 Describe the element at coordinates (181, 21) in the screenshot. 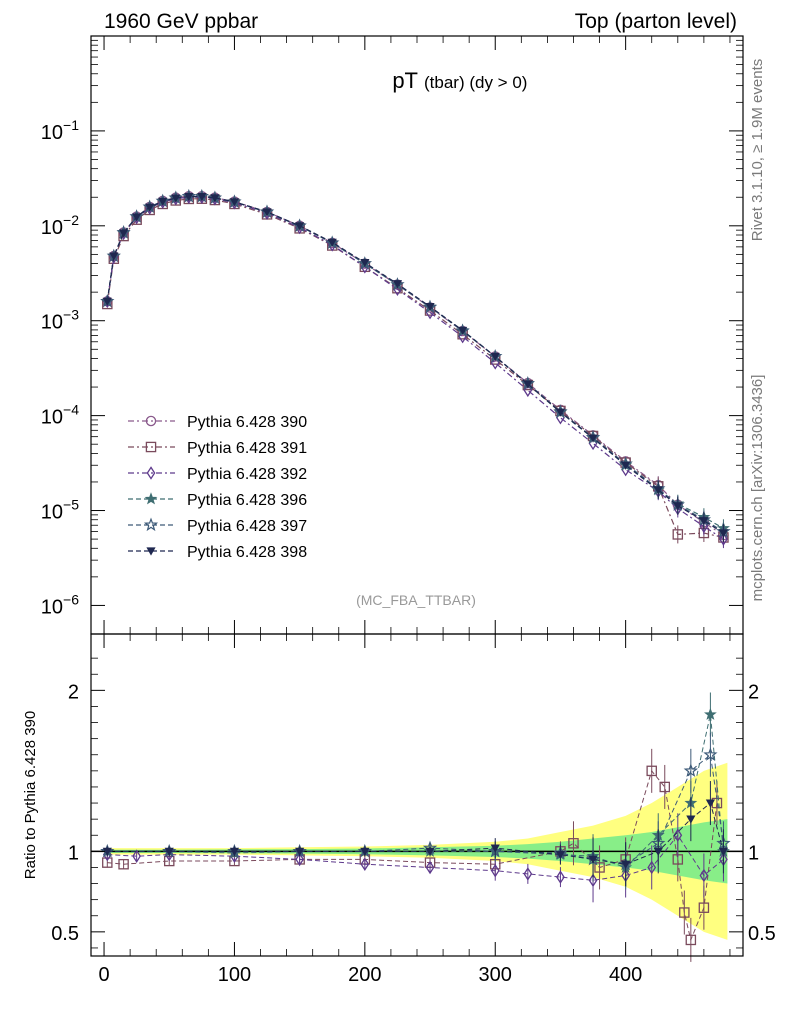

I see `header-left: 1960 GeV ppbar` at that location.